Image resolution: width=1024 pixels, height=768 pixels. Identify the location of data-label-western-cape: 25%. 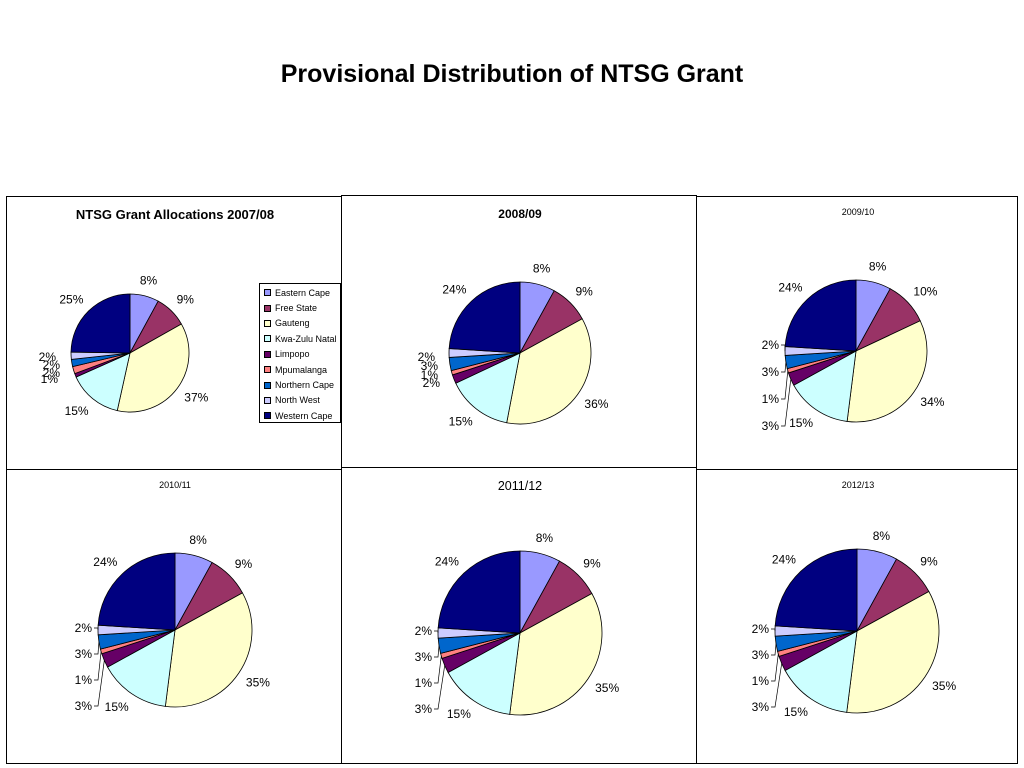
(71, 300).